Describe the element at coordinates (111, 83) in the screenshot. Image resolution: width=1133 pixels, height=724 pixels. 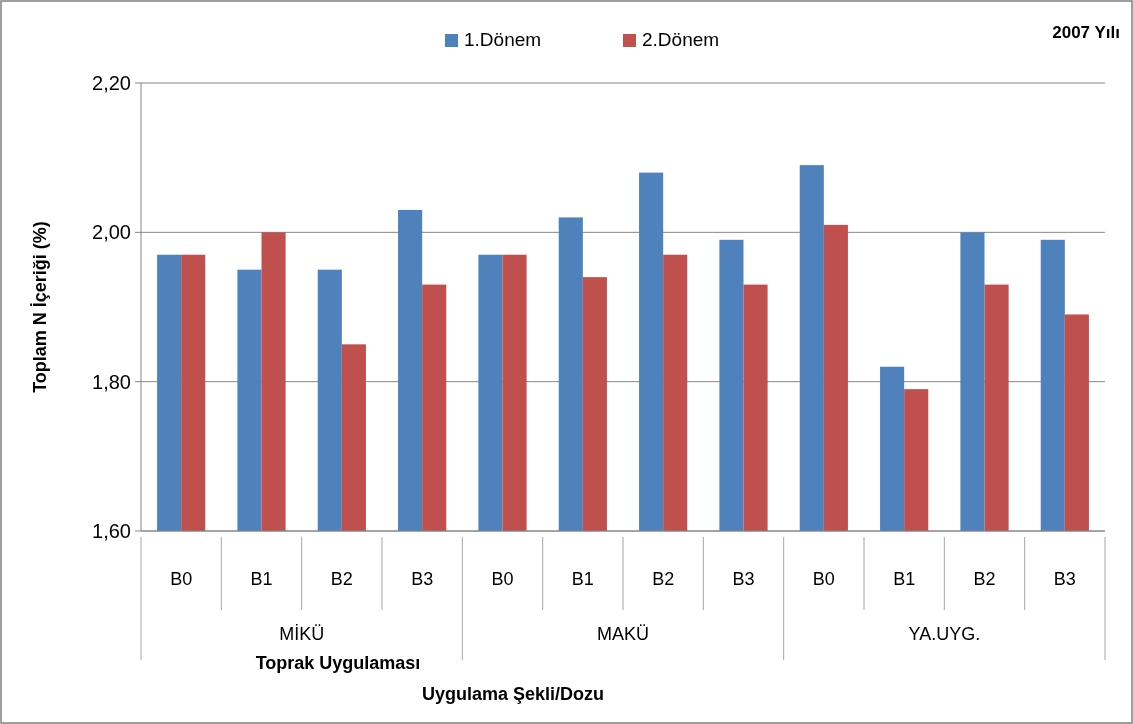
I see `y-tick-label: 2,20` at that location.